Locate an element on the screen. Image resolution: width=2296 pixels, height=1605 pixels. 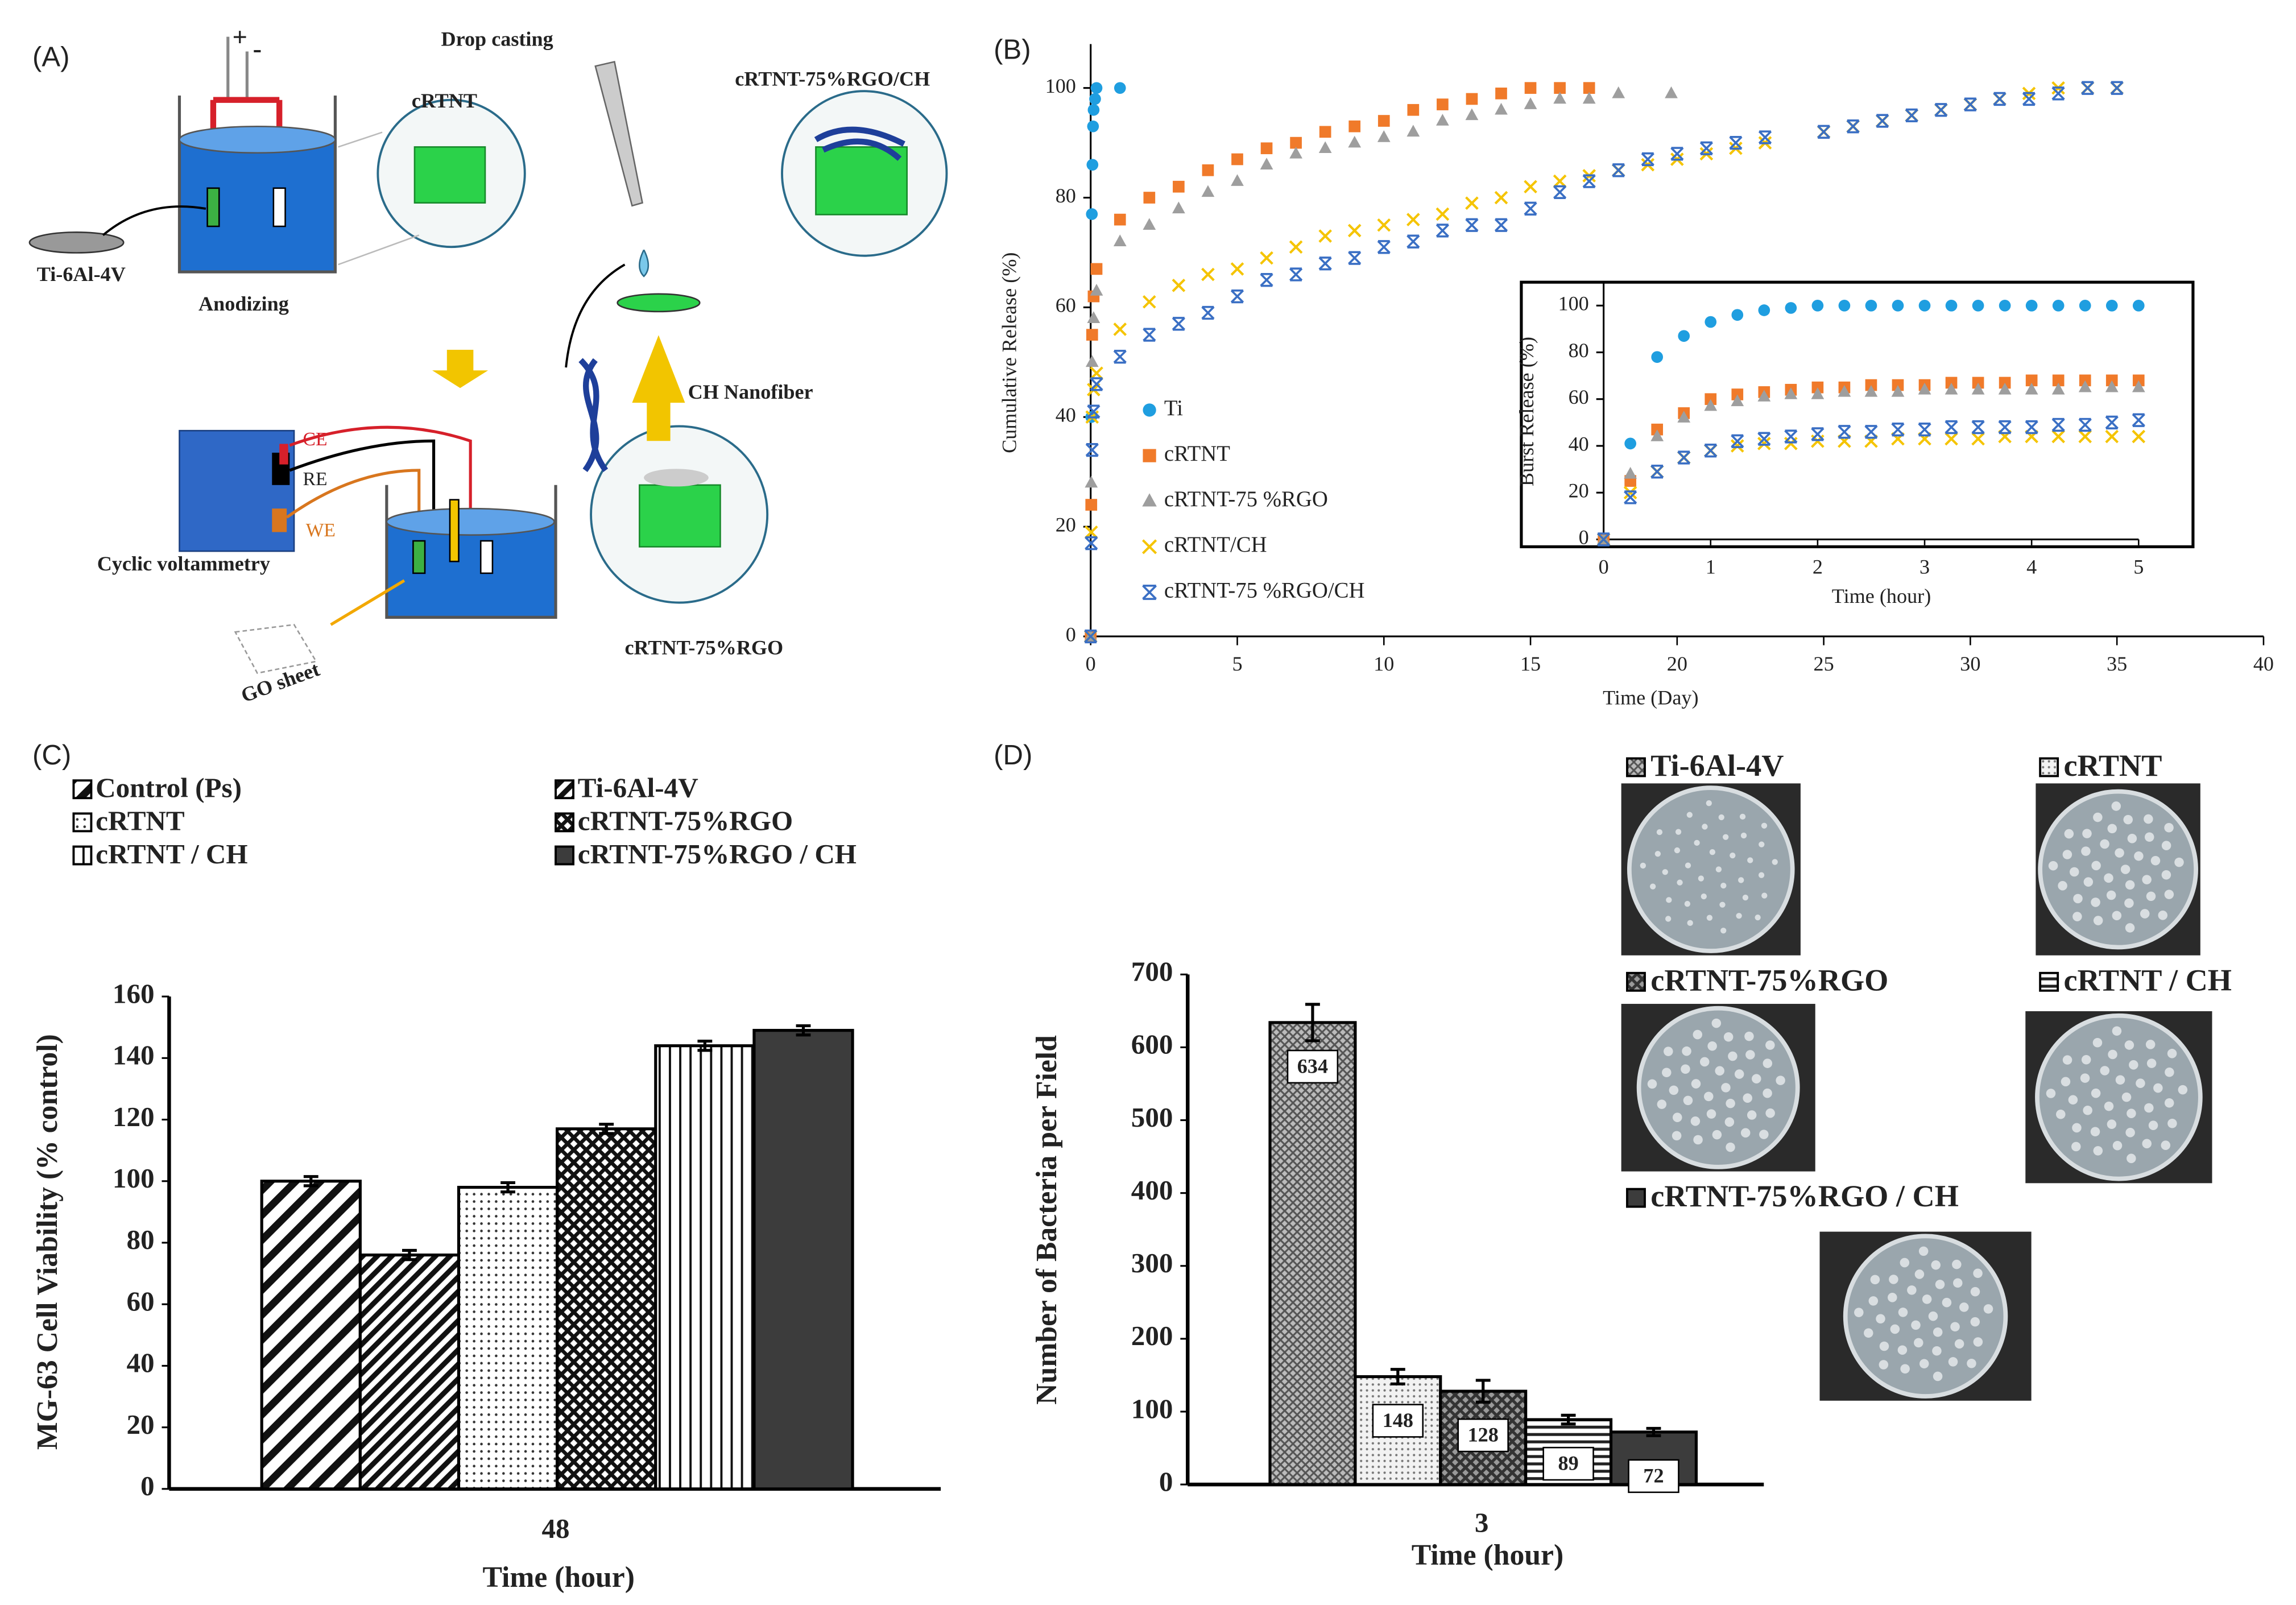
electrolyte is located at coordinates (471, 570).